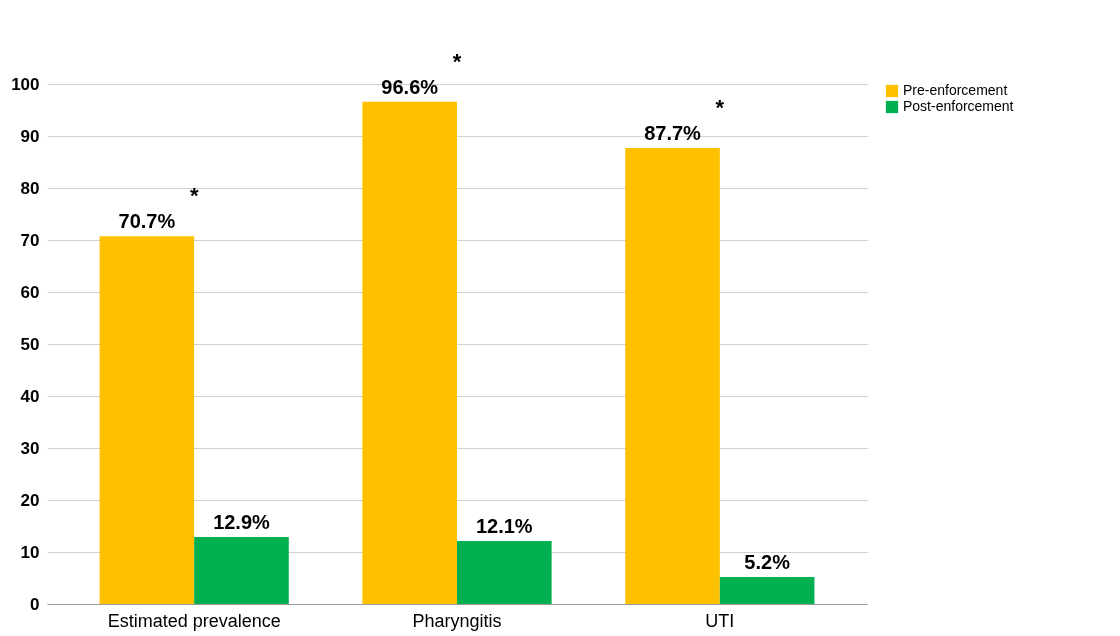 The image size is (1120, 636). What do you see at coordinates (30, 448) in the screenshot?
I see `y-tick-label: 30` at bounding box center [30, 448].